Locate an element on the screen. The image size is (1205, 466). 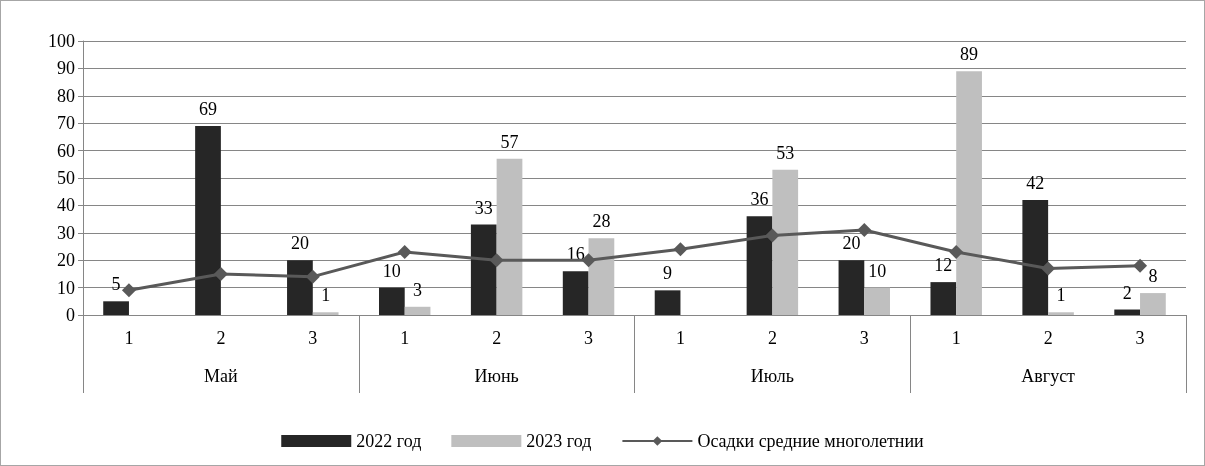
y-tick-label: 100 is located at coordinates (61, 41).